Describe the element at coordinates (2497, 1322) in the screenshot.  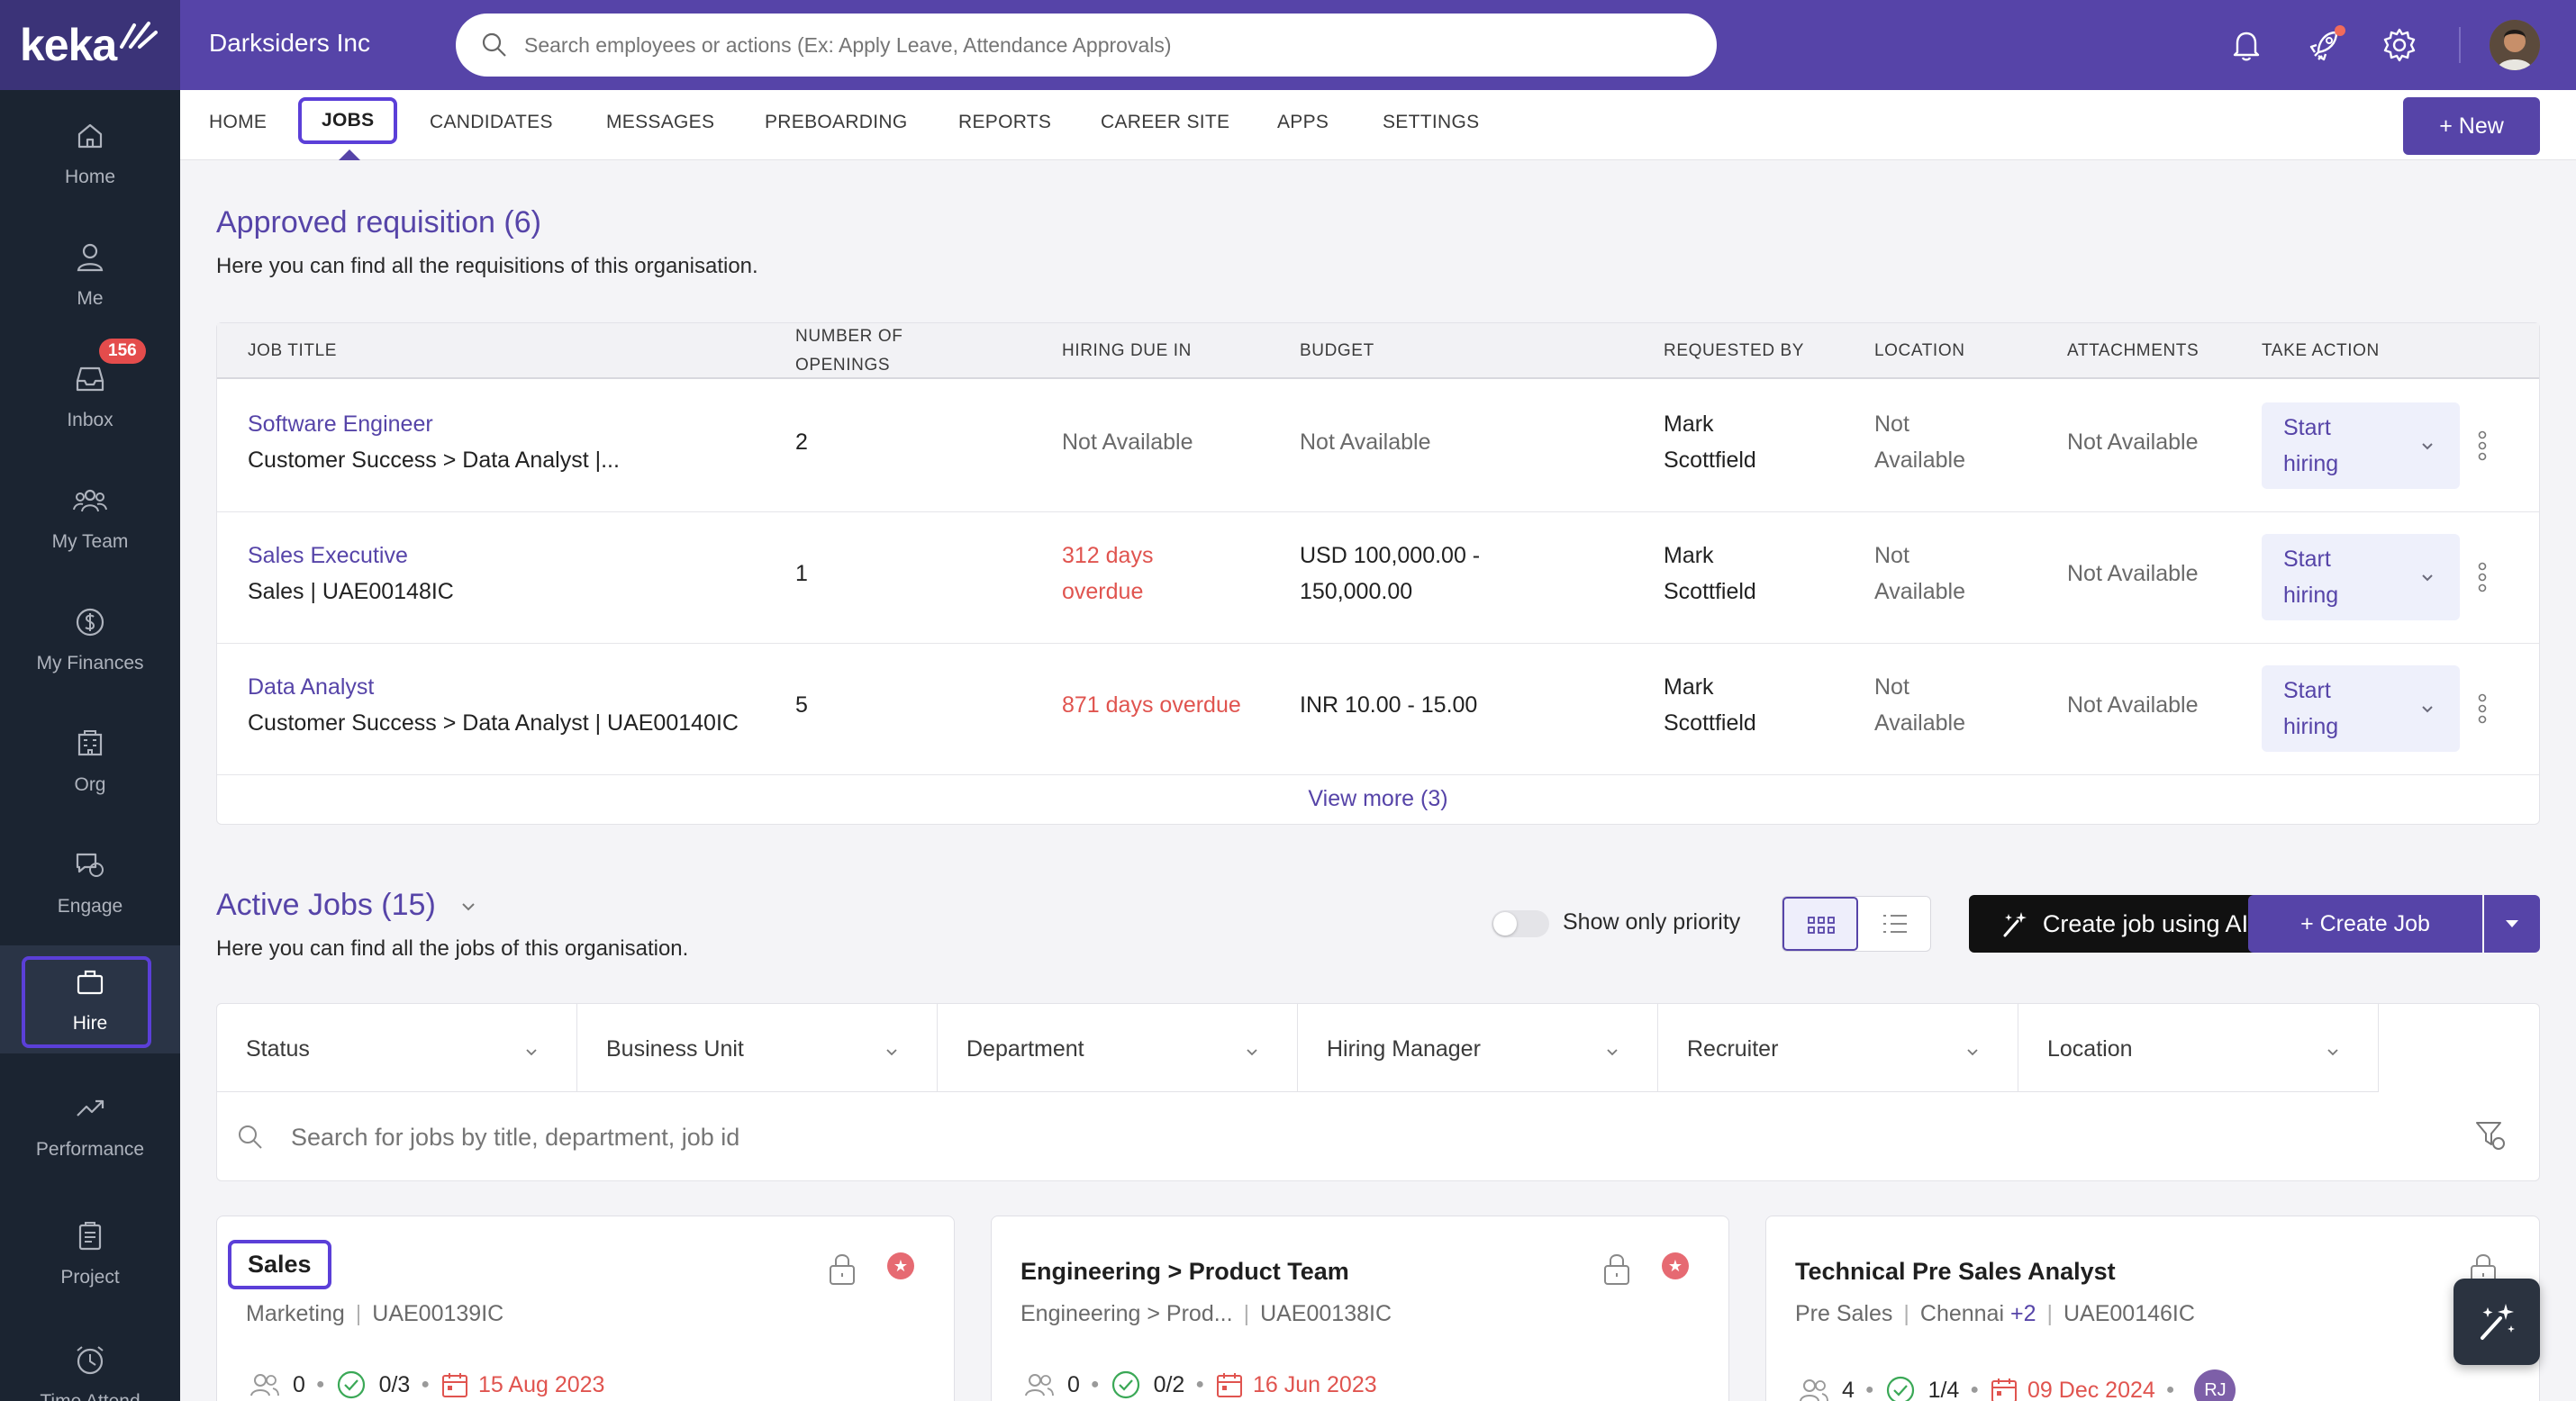
I see `ai-assistant-button` at that location.